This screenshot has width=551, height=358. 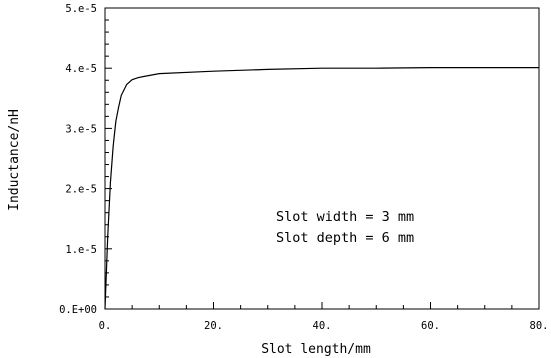 What do you see at coordinates (322, 326) in the screenshot?
I see `x-tick-label: 40.` at bounding box center [322, 326].